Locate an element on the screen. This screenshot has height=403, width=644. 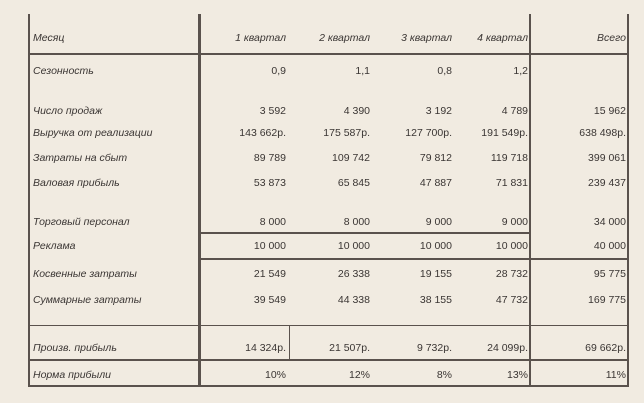
line-above-profit is located at coordinates (328, 325).